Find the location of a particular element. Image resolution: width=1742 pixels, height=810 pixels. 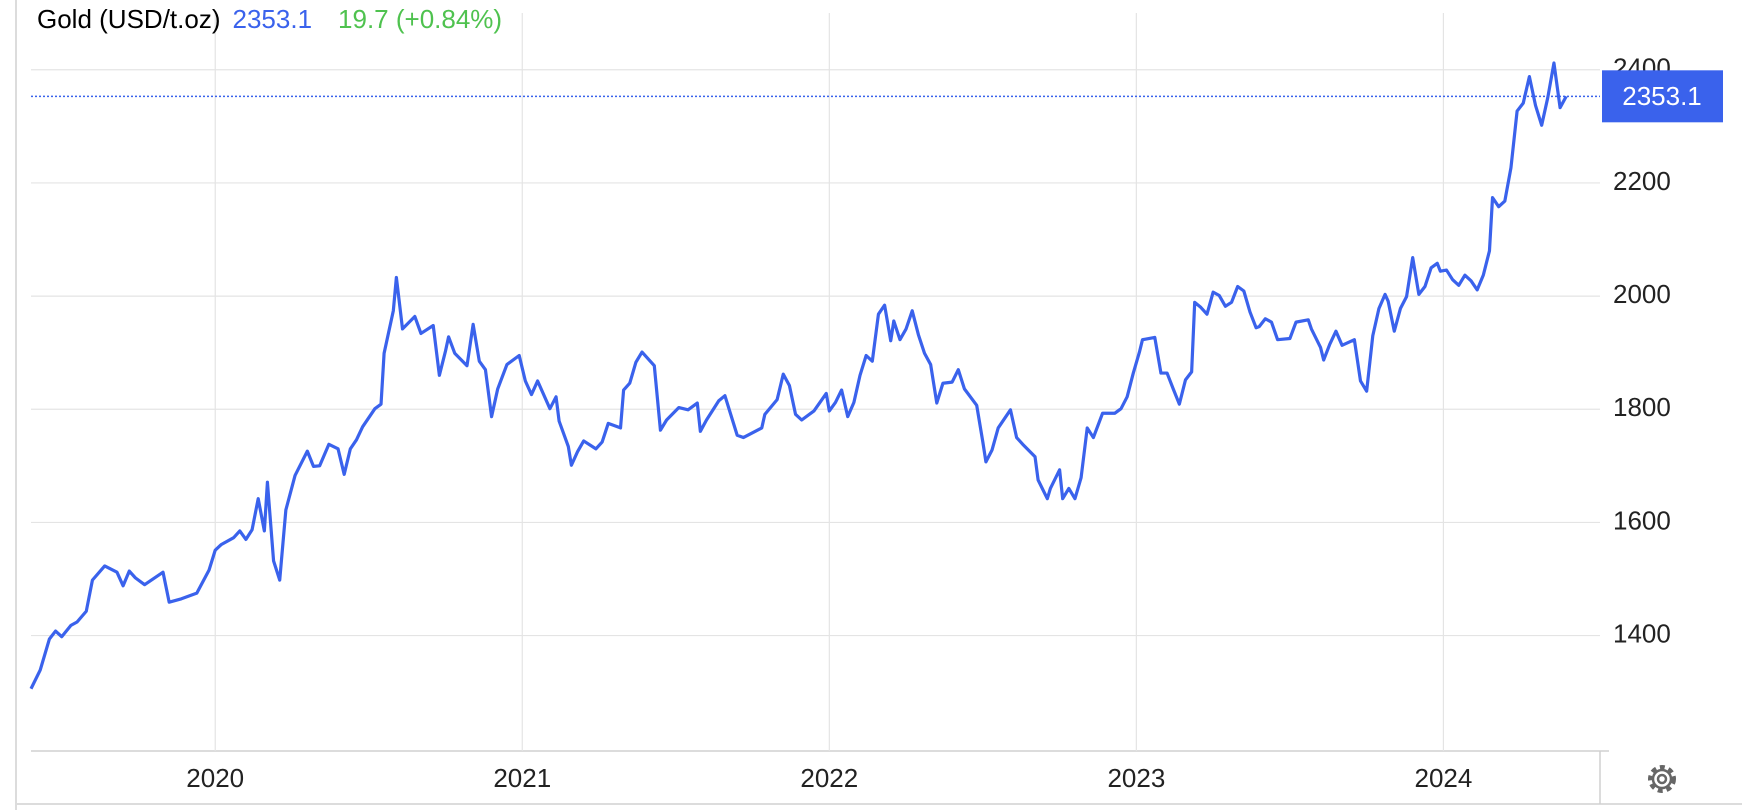

x-tick-label: 2023 is located at coordinates (1136, 778).